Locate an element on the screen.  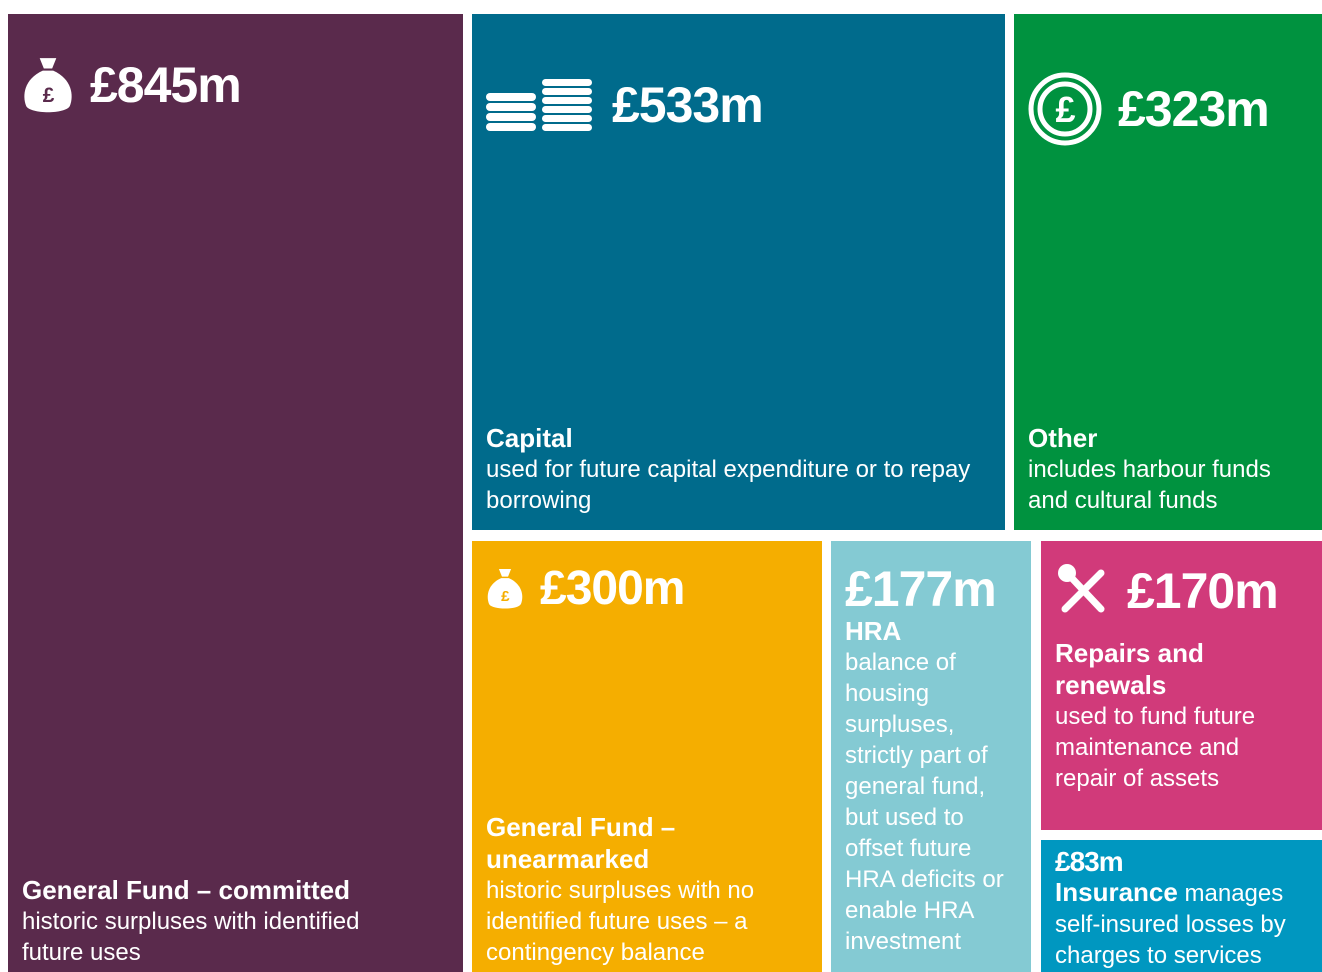
value-label: £323m is located at coordinates (1194, 109).